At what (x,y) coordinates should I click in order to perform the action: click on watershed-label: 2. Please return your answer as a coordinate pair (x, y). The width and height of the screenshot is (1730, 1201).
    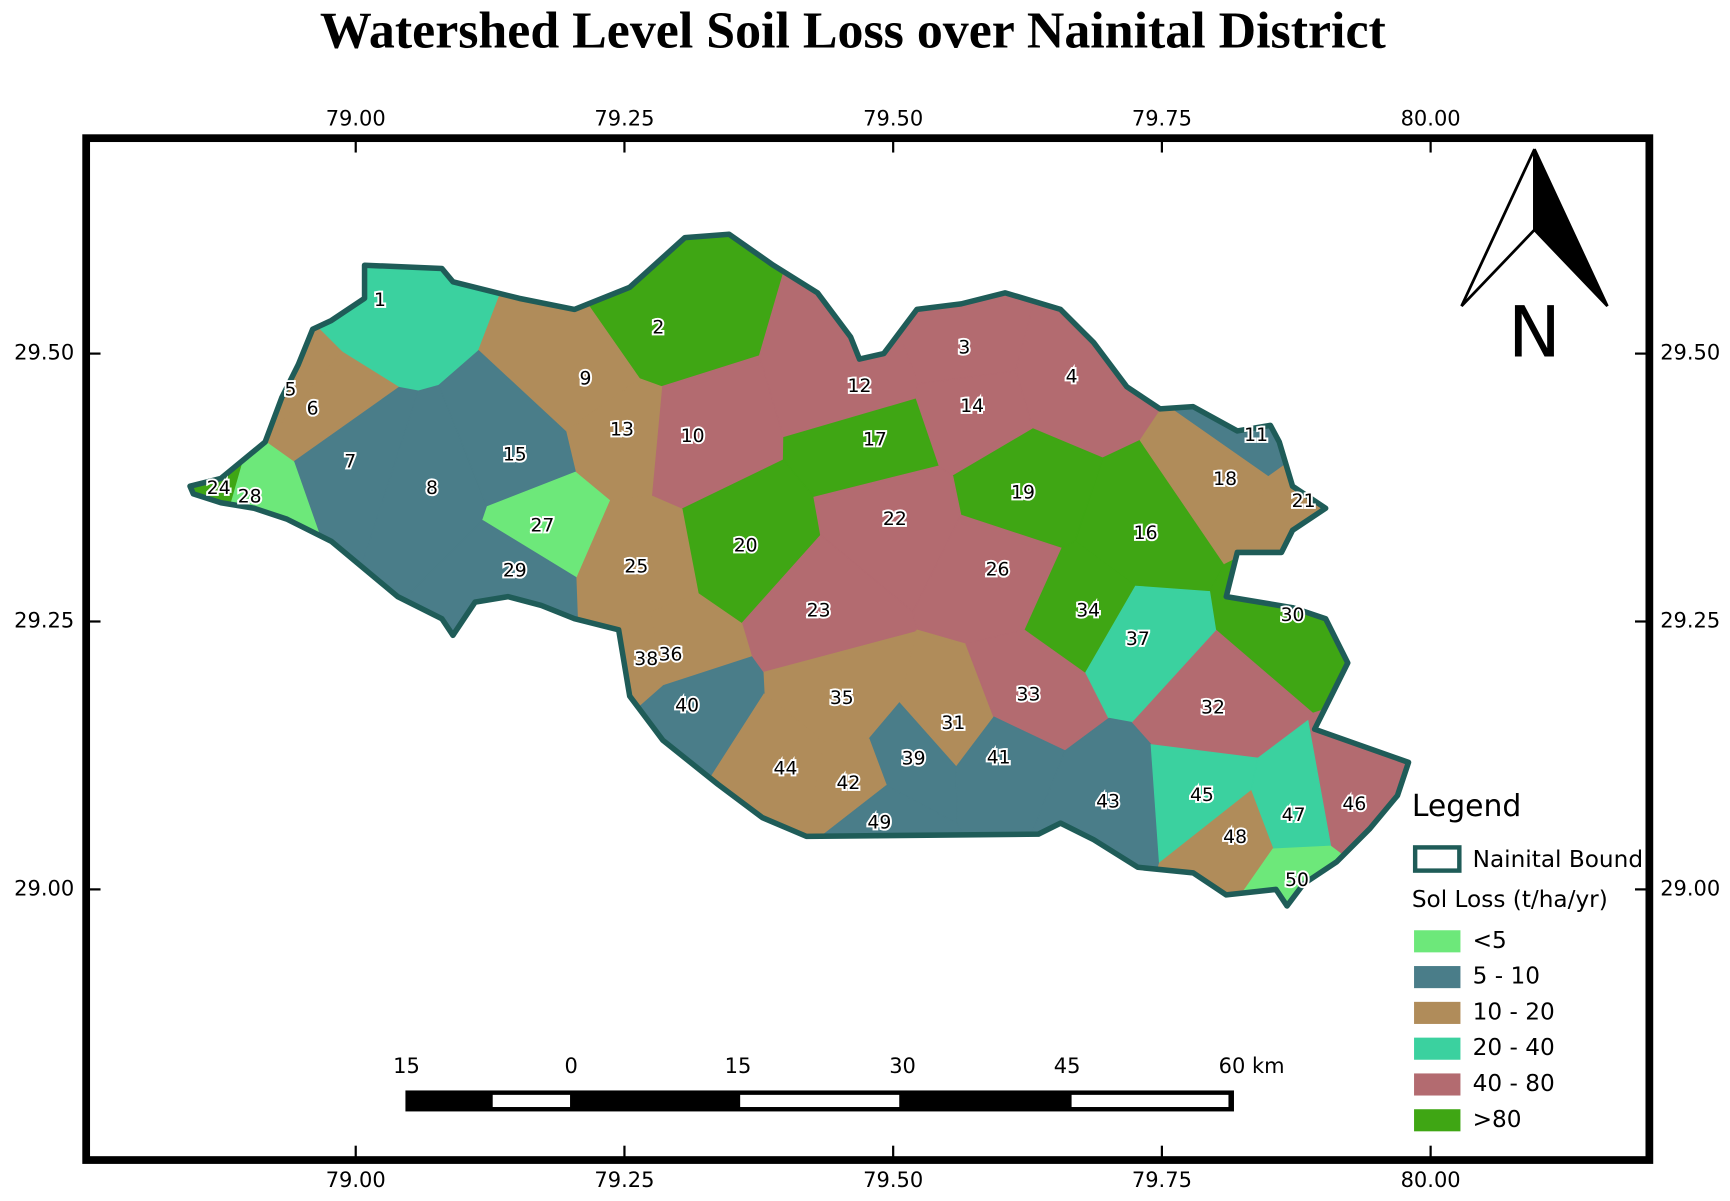
    Looking at the image, I should click on (658, 328).